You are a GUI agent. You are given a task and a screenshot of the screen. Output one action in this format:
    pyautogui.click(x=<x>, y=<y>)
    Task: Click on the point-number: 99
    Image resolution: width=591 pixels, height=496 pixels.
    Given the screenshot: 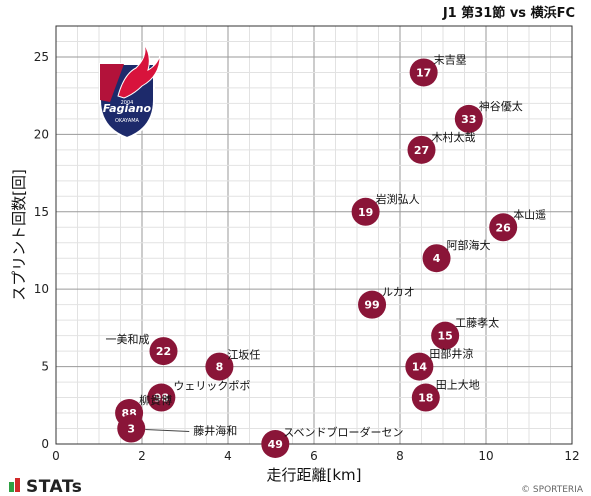 What is the action you would take?
    pyautogui.click(x=371, y=305)
    